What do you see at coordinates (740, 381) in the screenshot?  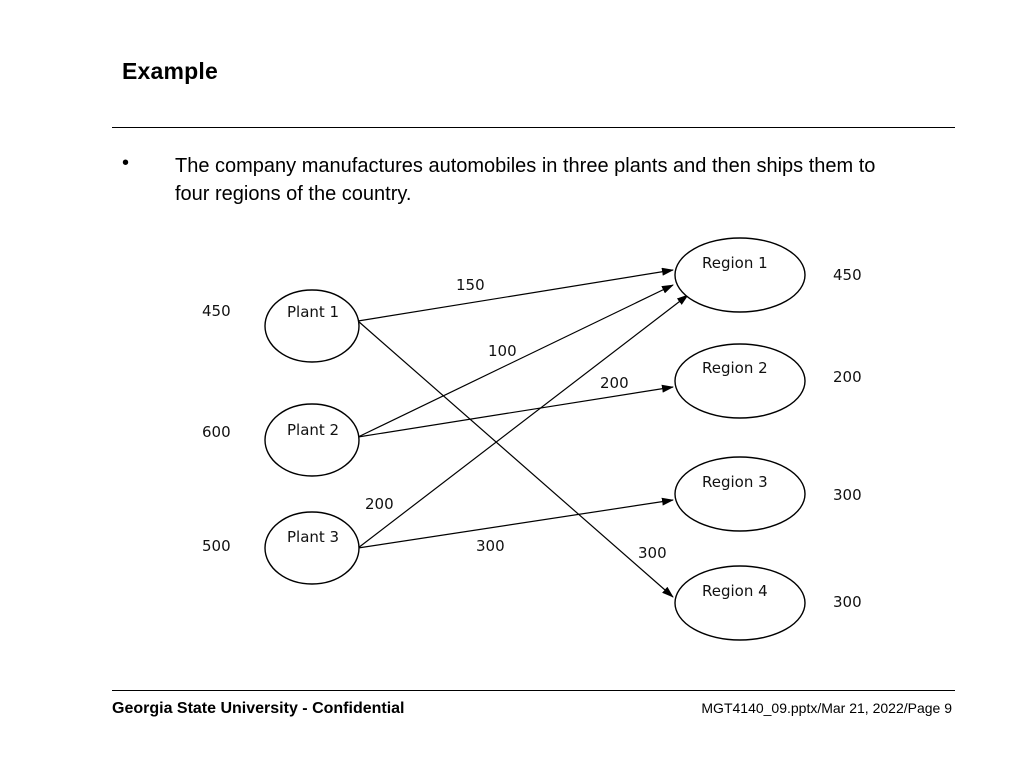 I see `region-node-2: Region 2` at bounding box center [740, 381].